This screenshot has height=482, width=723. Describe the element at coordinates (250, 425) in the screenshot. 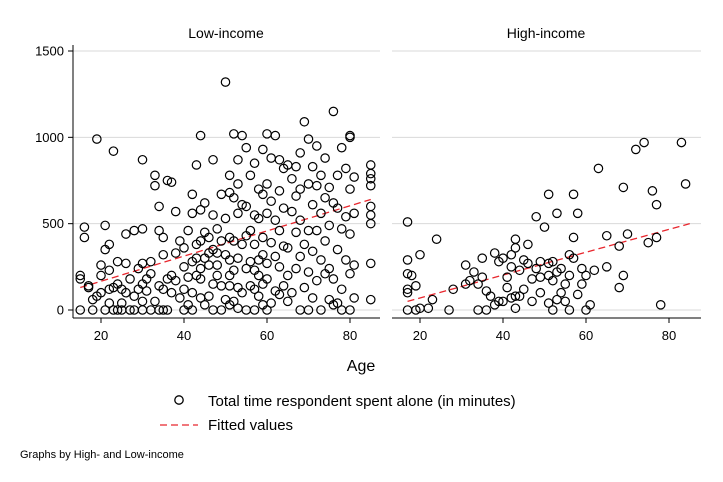

I see `legend-fit-label: Fitted values` at that location.